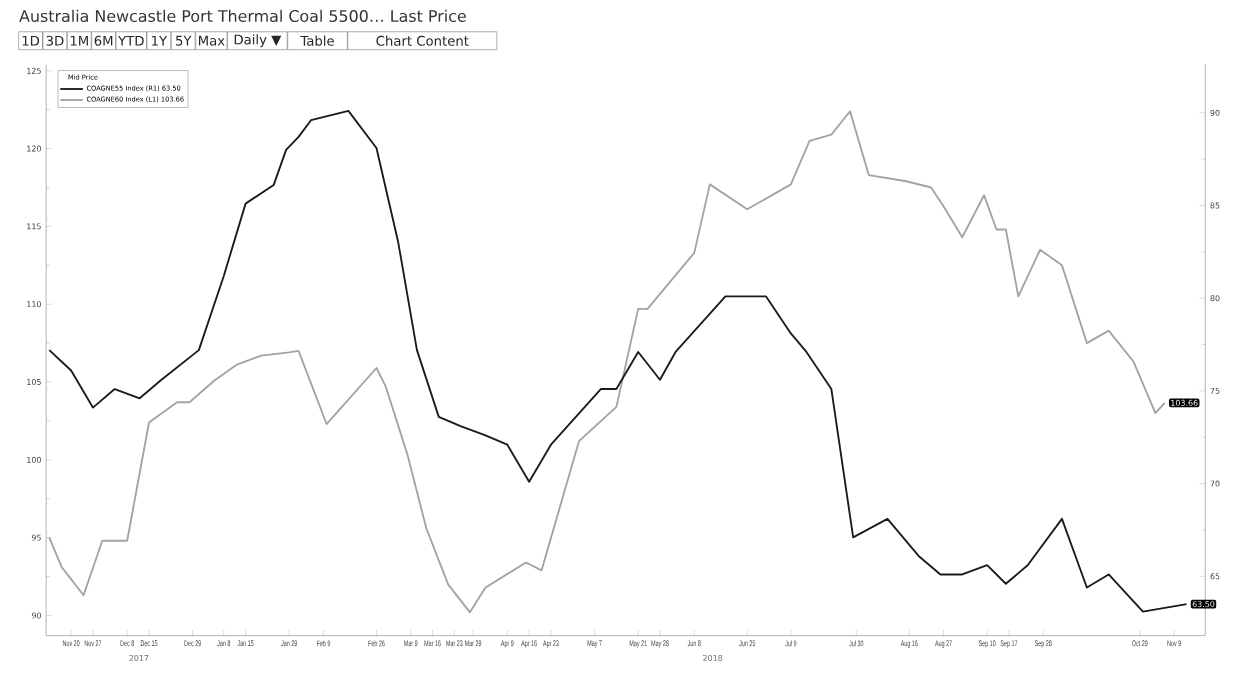  I want to click on x-tick-label: Jun 8, so click(694, 643).